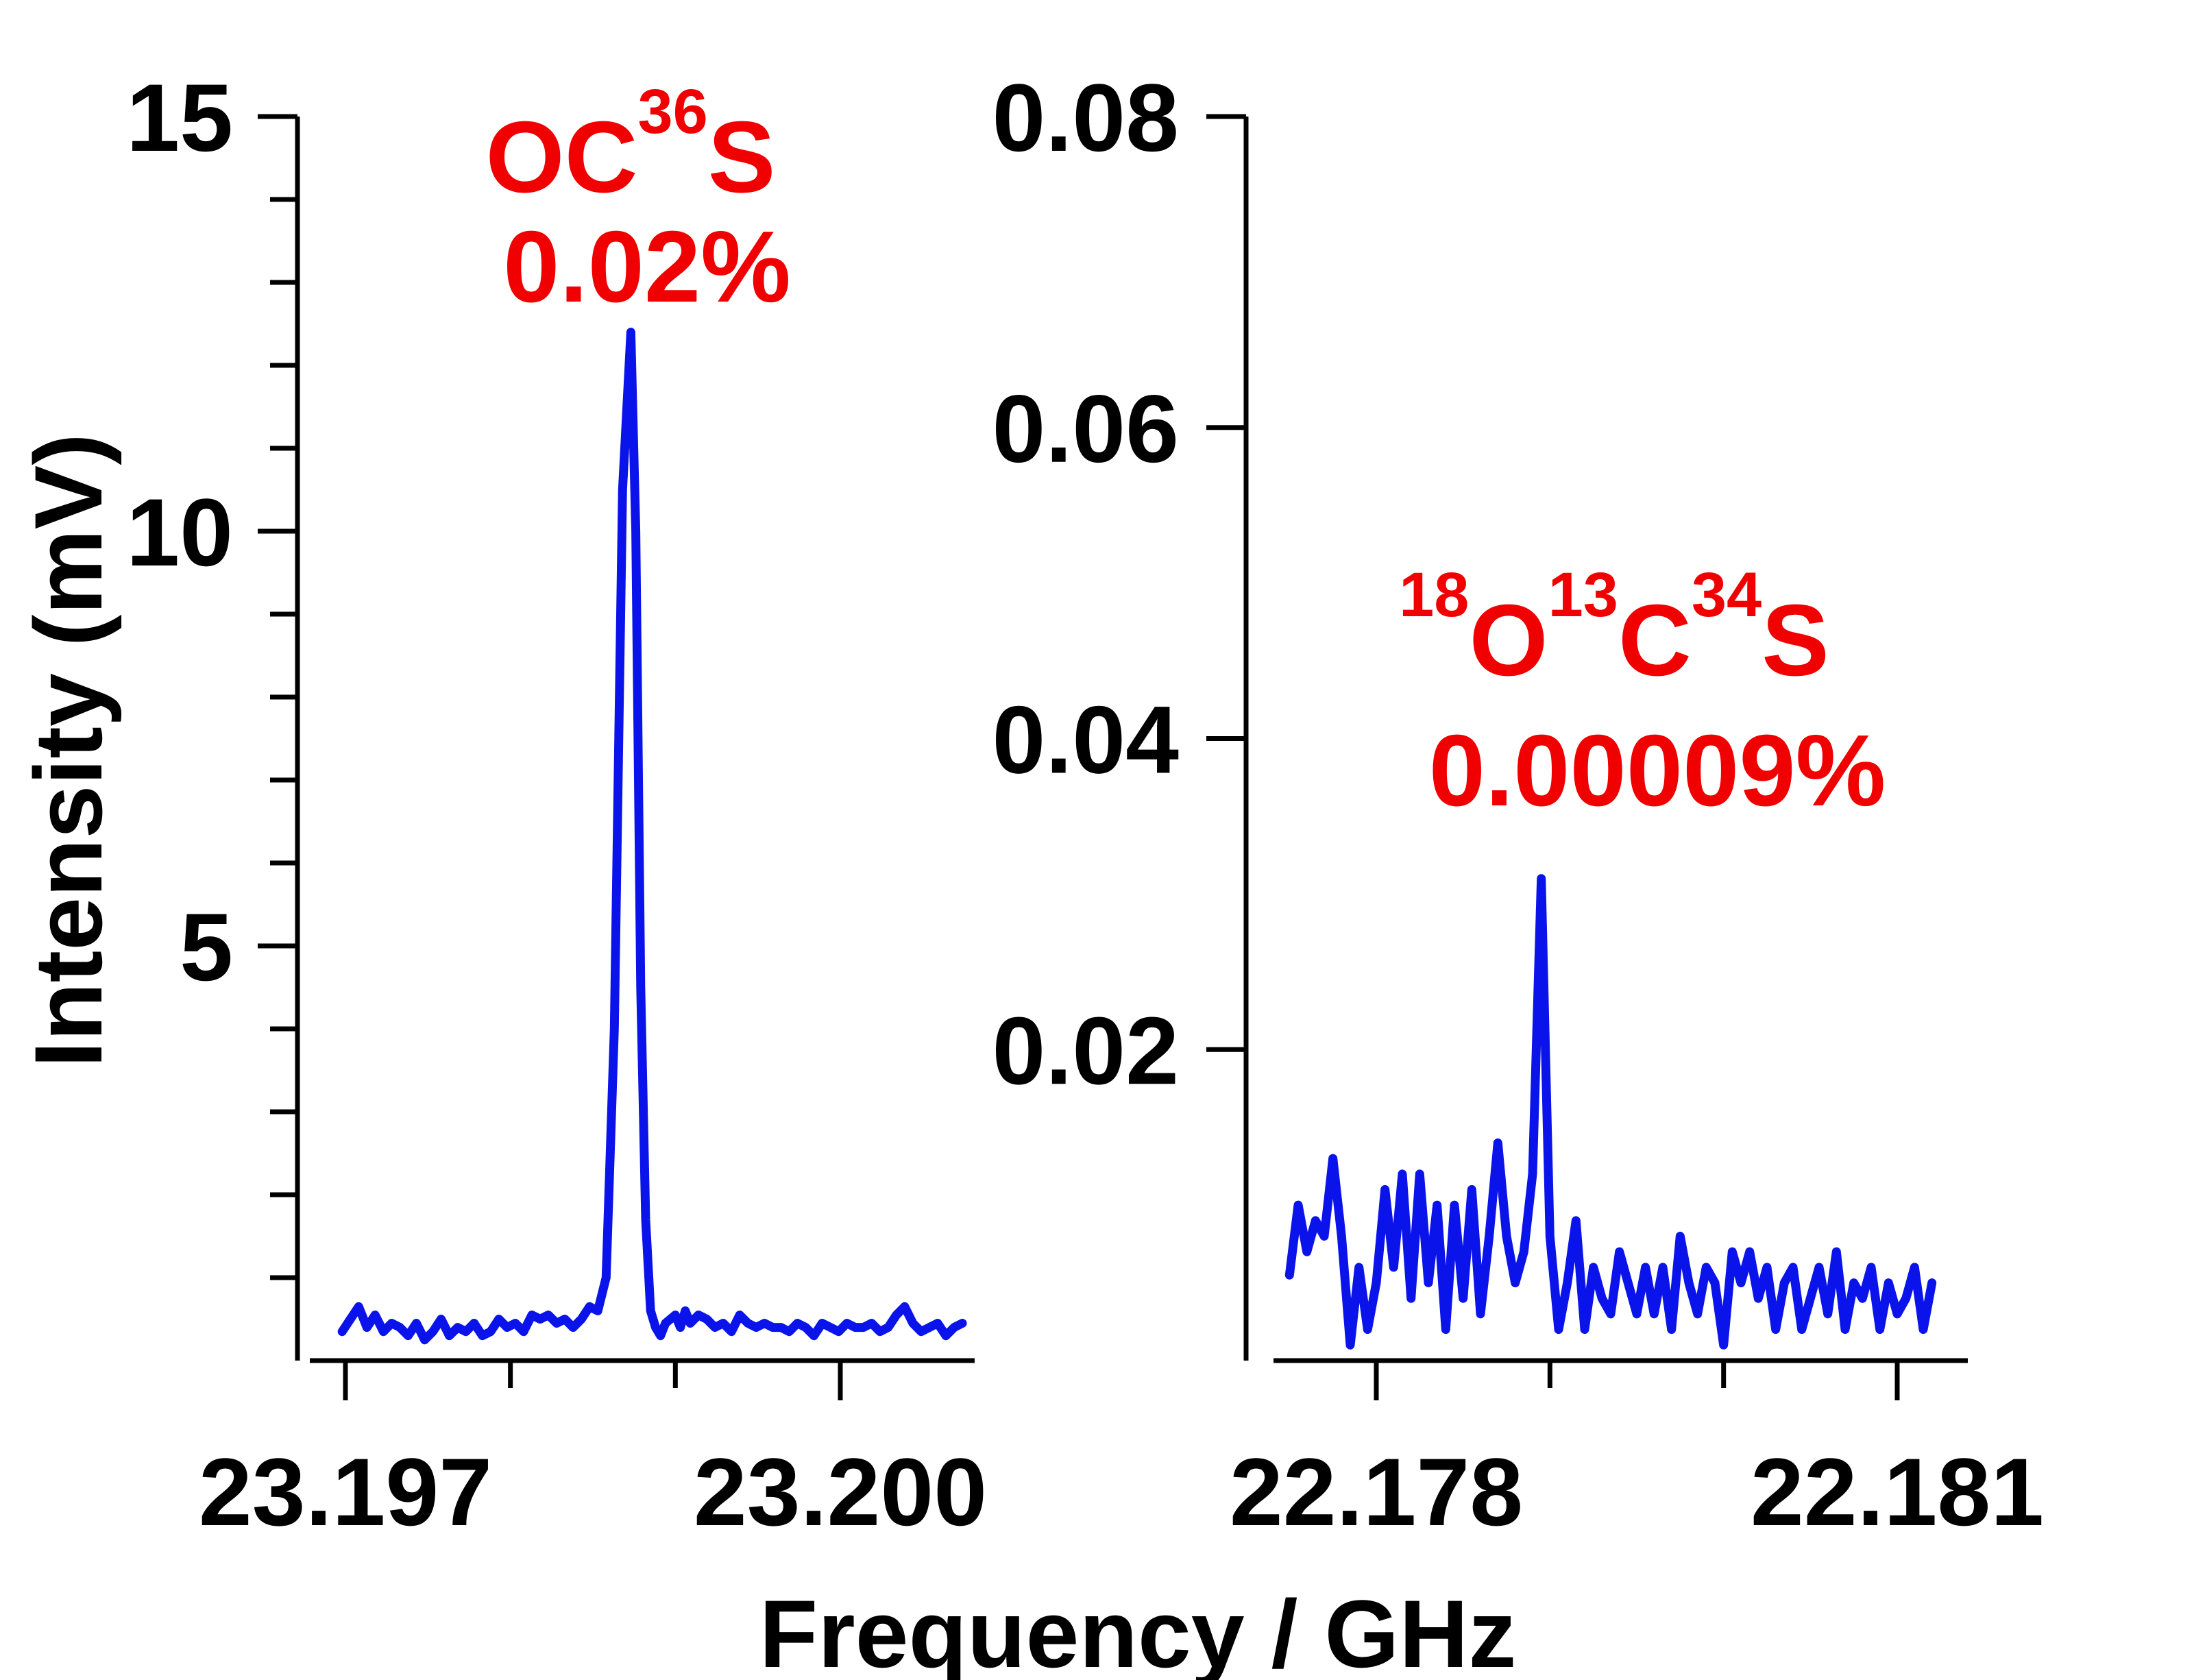 This screenshot has height=1680, width=2194. I want to click on left-y-tick-label: 10, so click(179, 532).